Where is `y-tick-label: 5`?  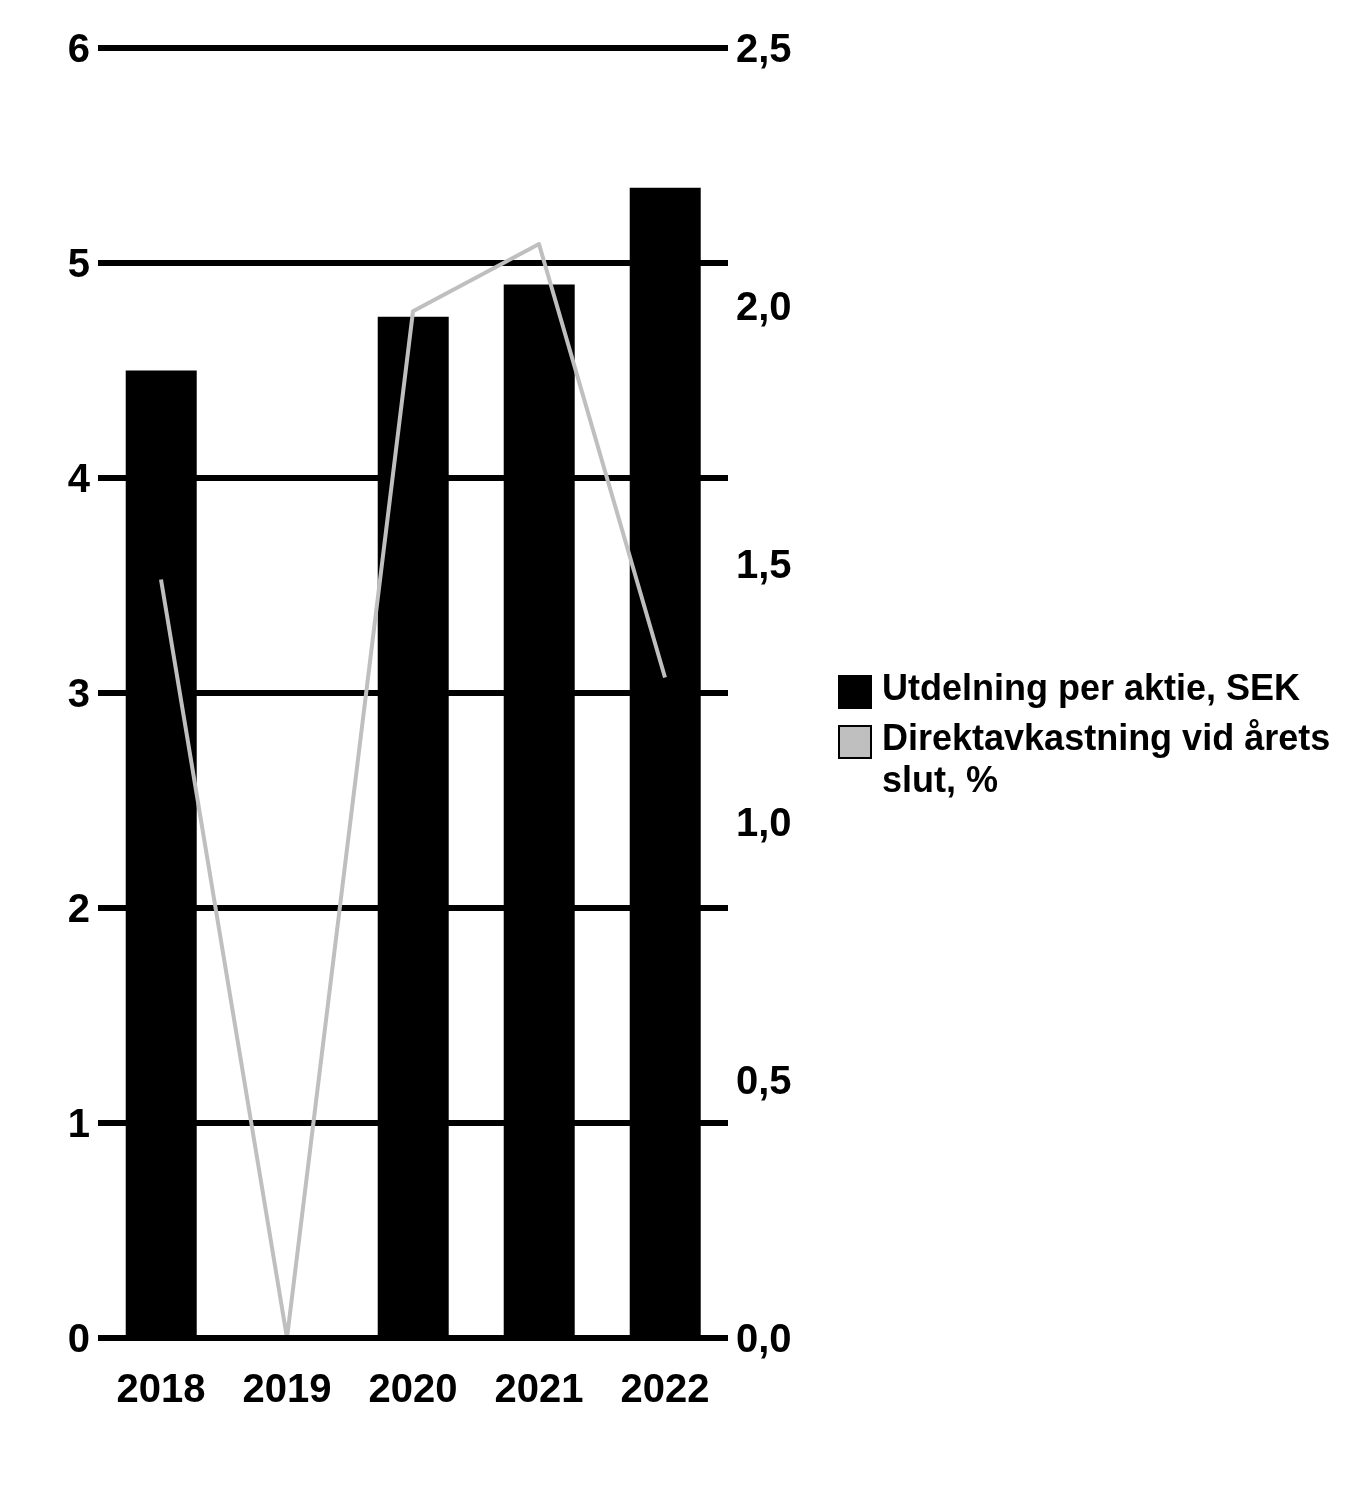
y-tick-label: 5 is located at coordinates (78, 263).